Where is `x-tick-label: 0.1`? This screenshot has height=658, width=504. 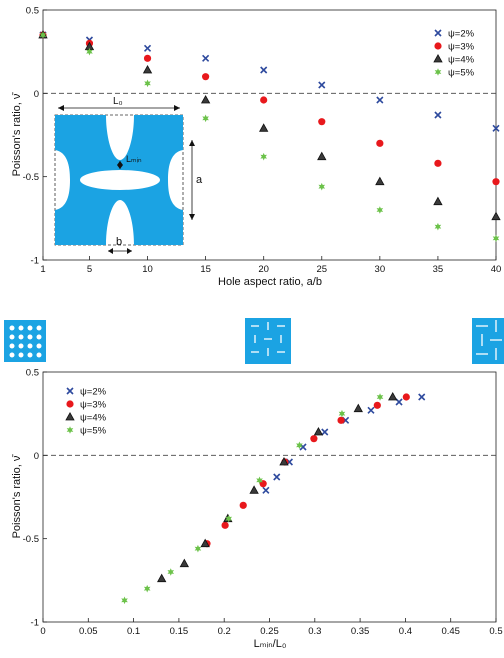 x-tick-label: 0.1 is located at coordinates (133, 631).